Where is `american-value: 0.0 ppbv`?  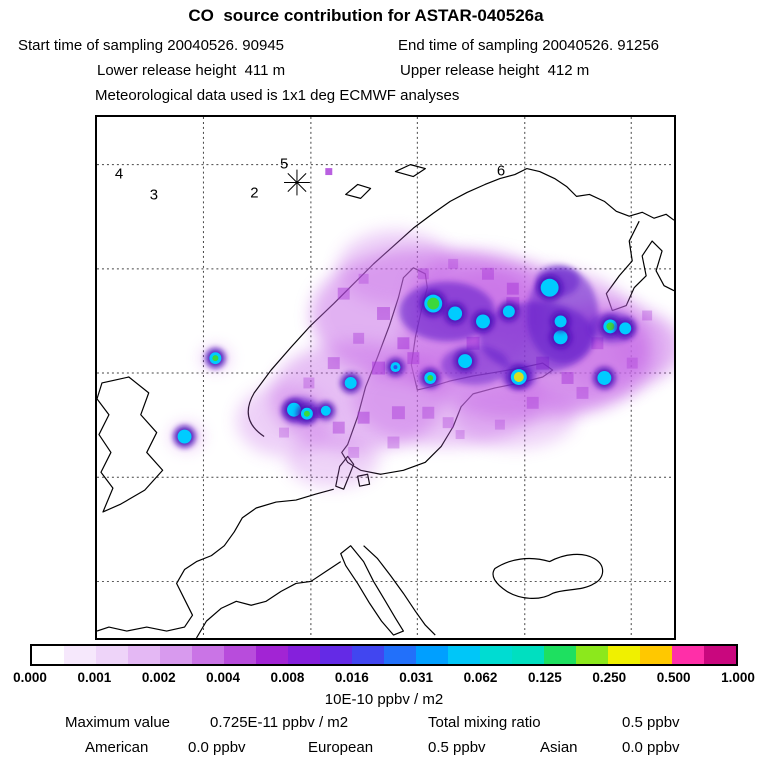 american-value: 0.0 ppbv is located at coordinates (217, 747).